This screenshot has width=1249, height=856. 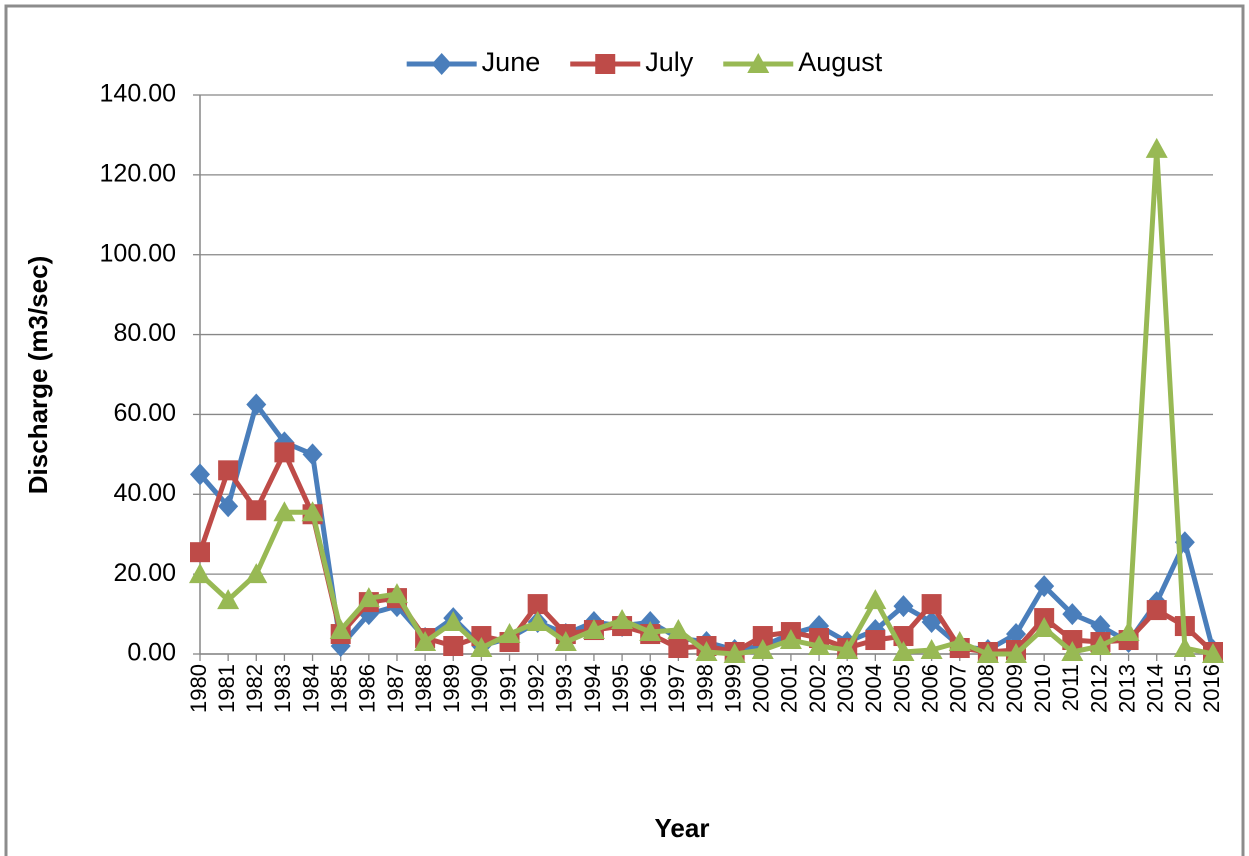 I want to click on y-tick-label: 100.00, so click(x=138, y=253).